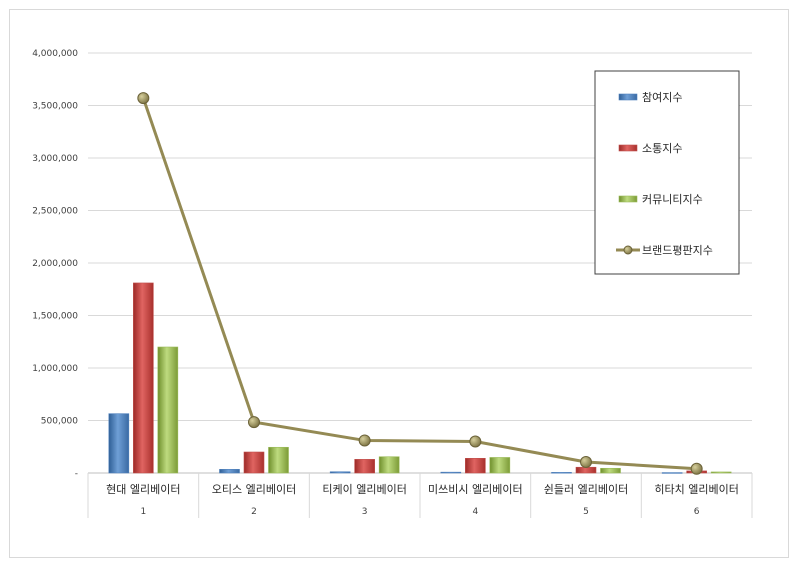  I want to click on bar-커뮤니티지수-1, so click(168, 410).